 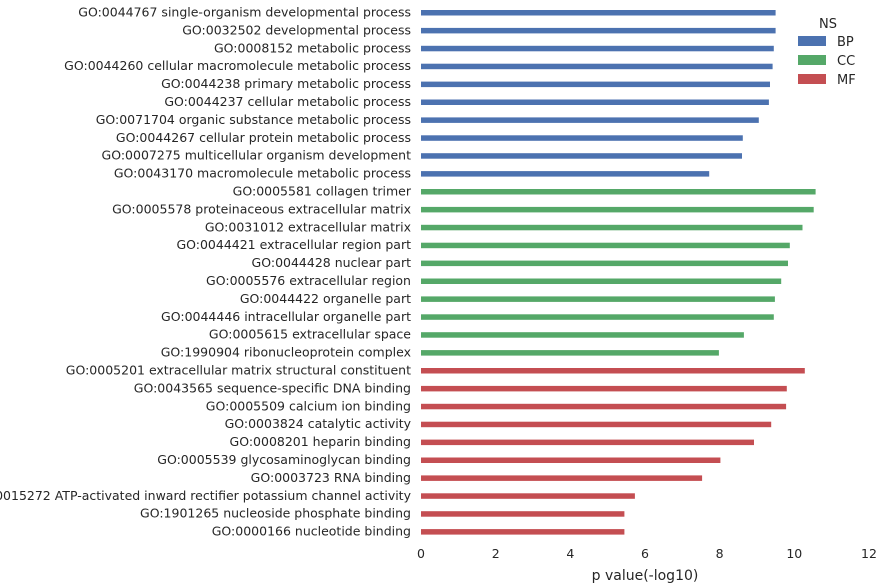 I want to click on category-label-15: GO:0044428 nuclear part, so click(x=332, y=262).